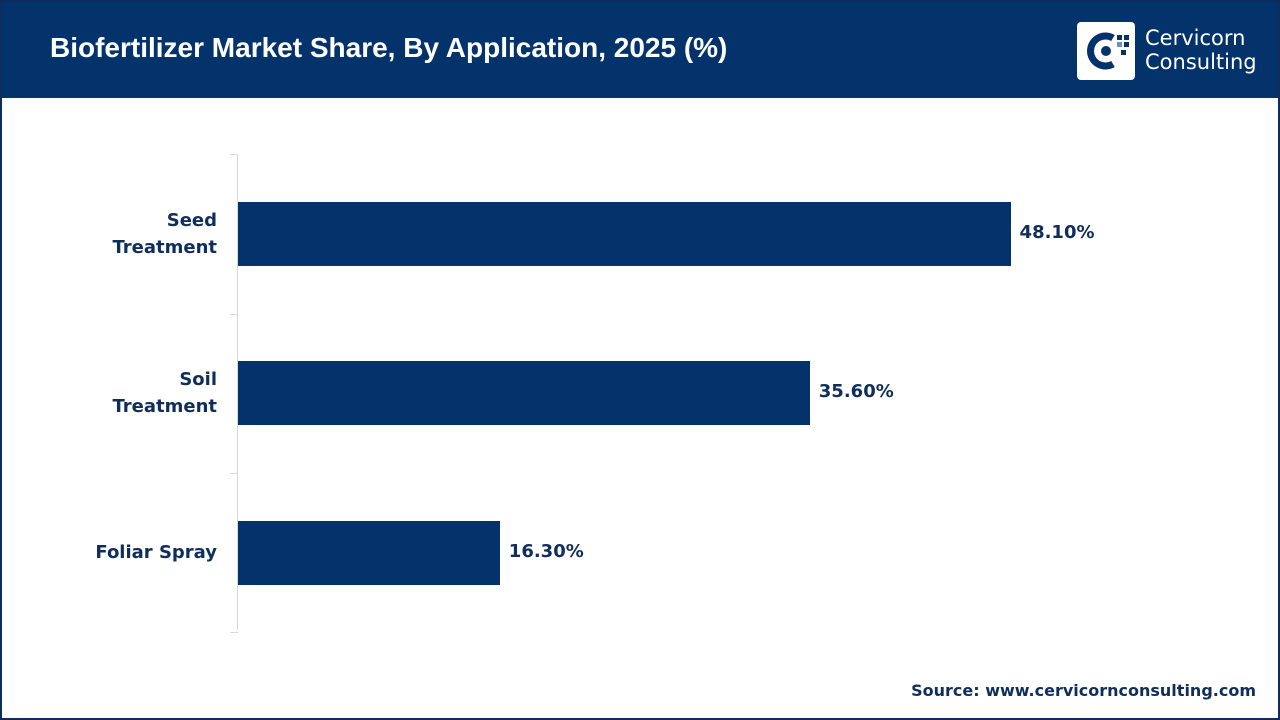  I want to click on source-note: Source: www.cervicornconsulting.com, so click(1083, 690).